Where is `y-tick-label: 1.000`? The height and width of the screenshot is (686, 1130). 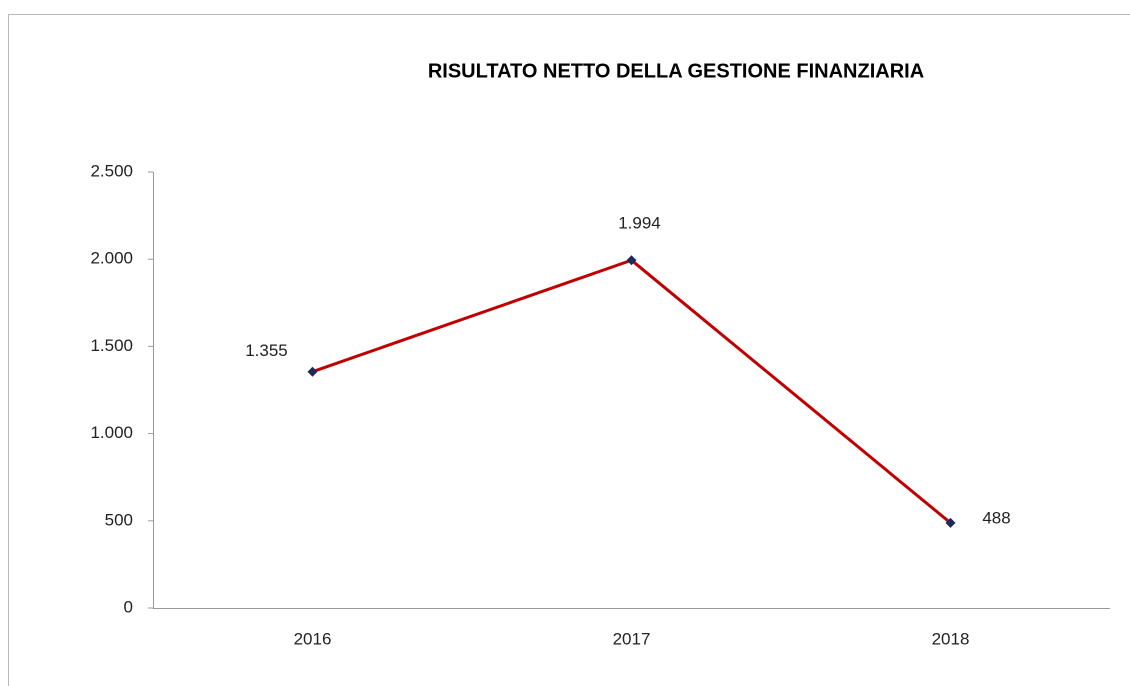 y-tick-label: 1.000 is located at coordinates (111, 432).